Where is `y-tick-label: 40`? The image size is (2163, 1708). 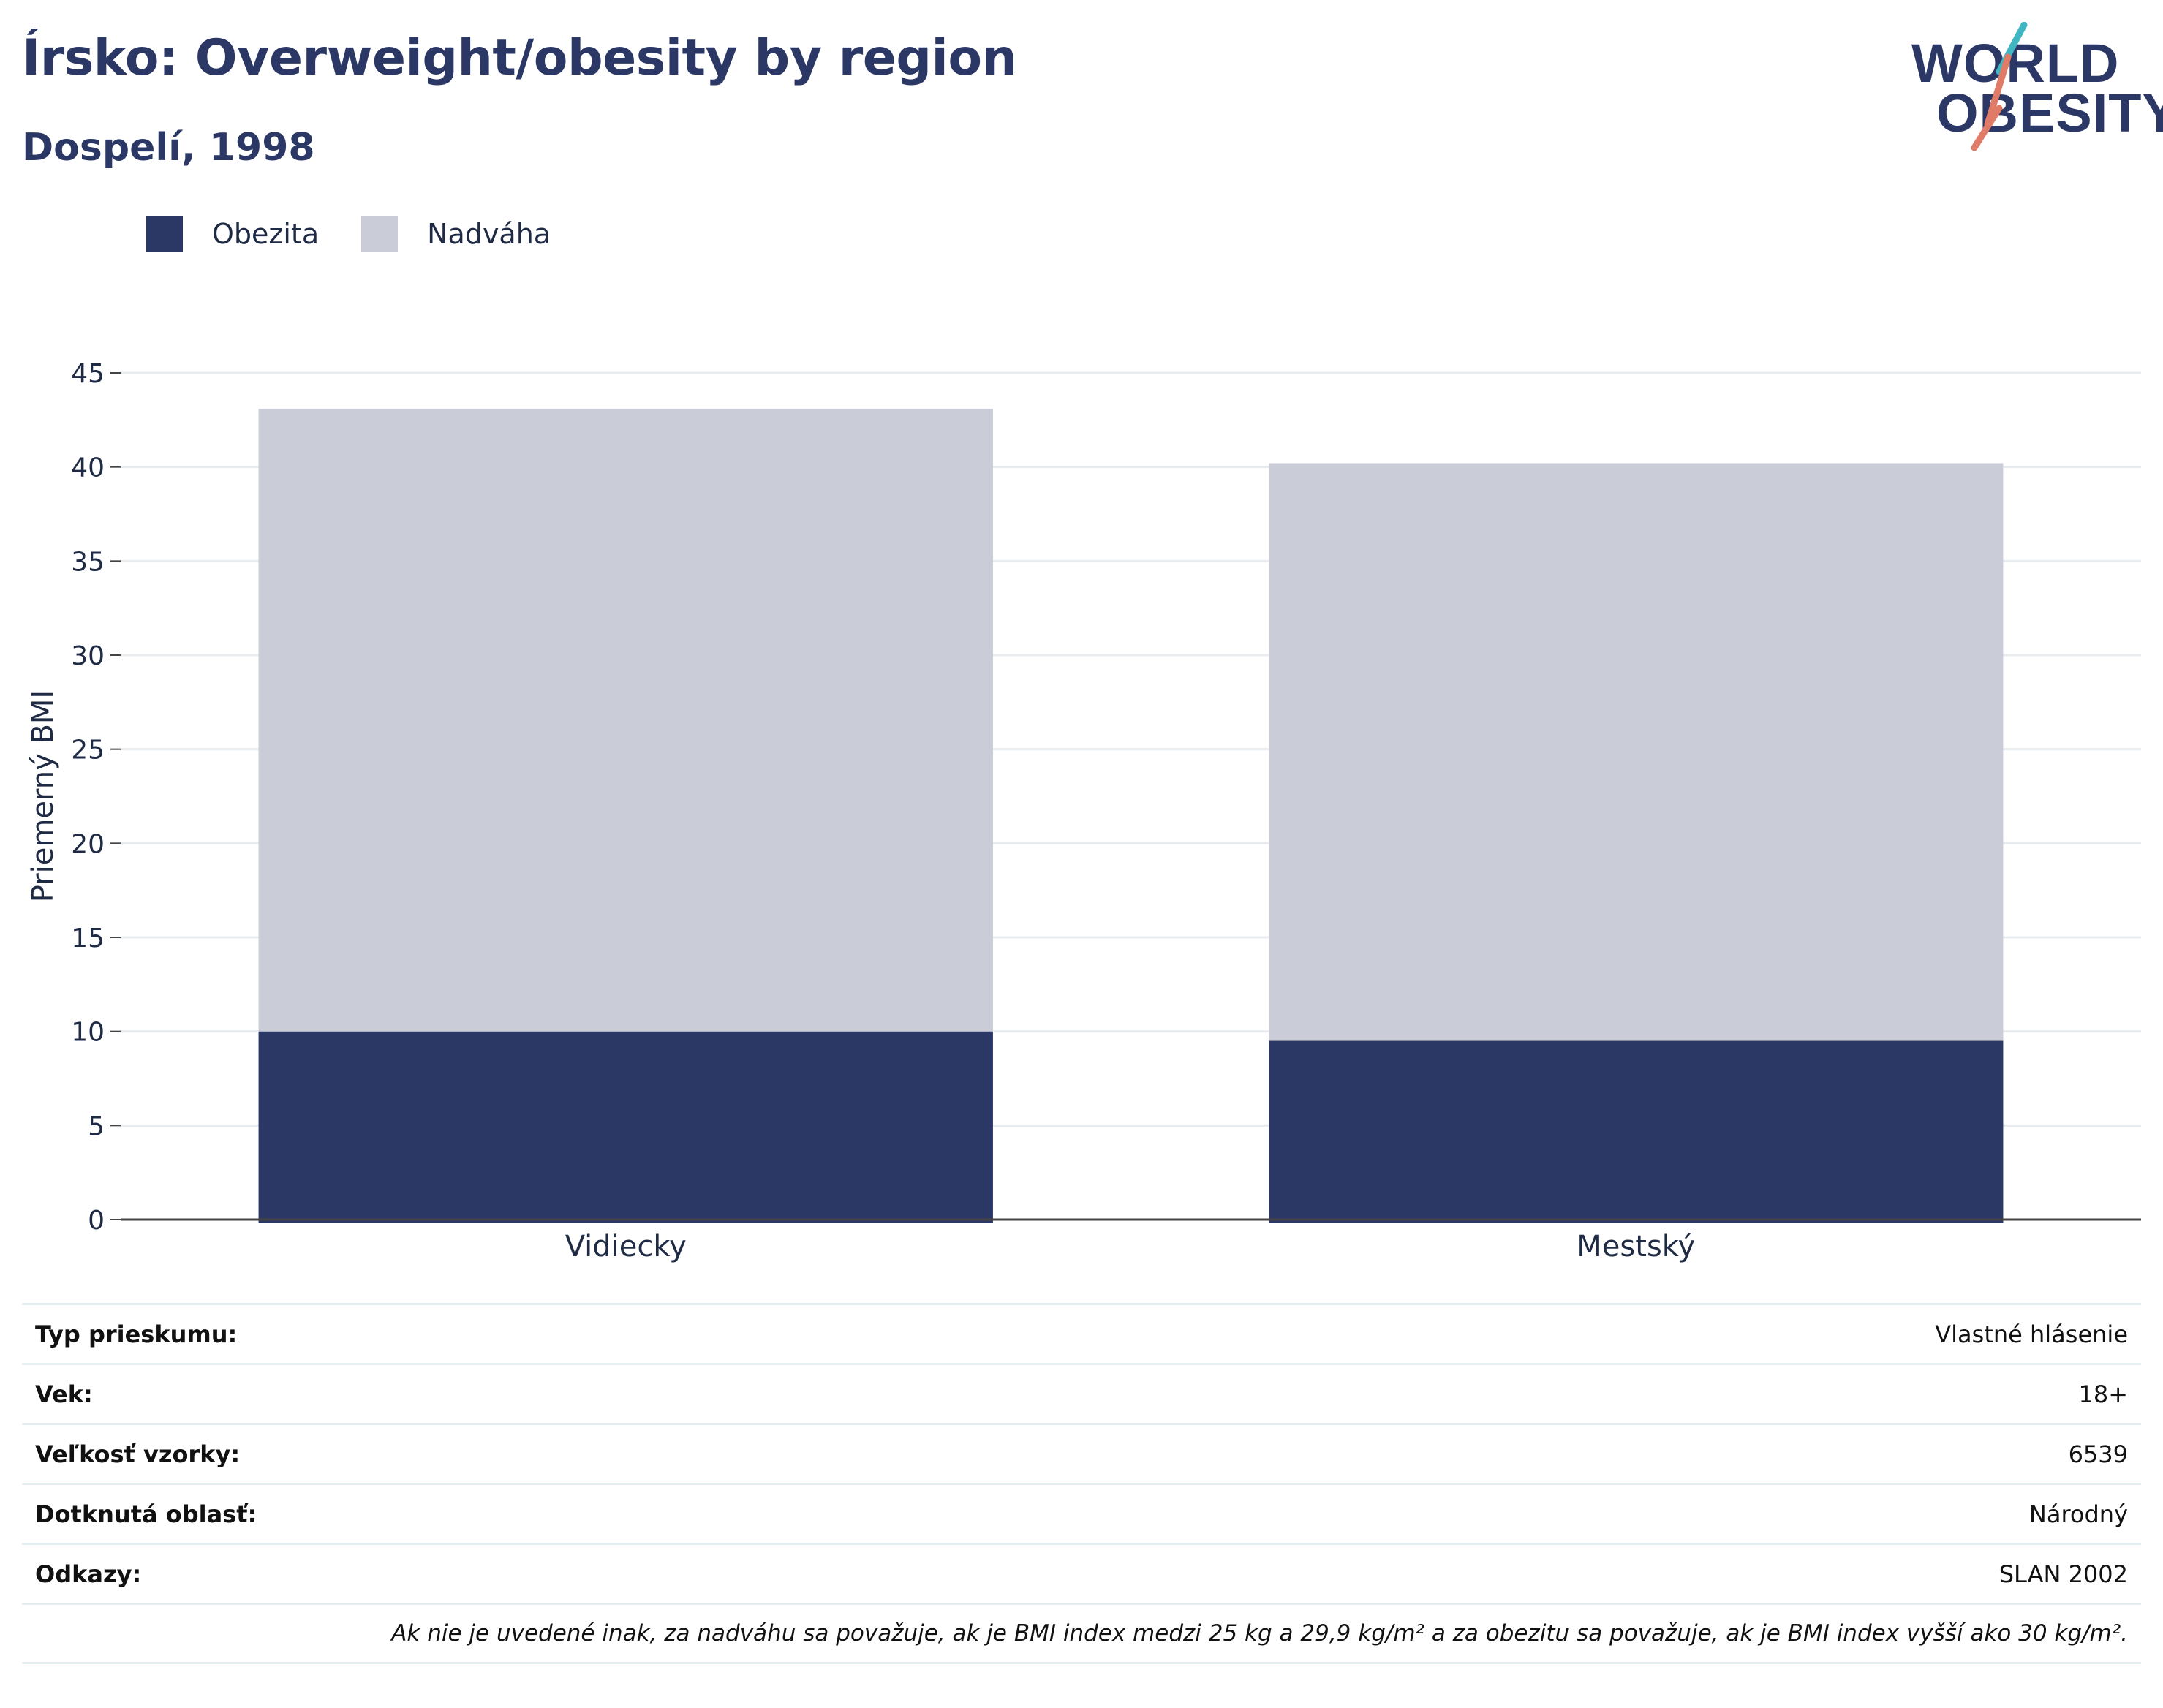 y-tick-label: 40 is located at coordinates (88, 468).